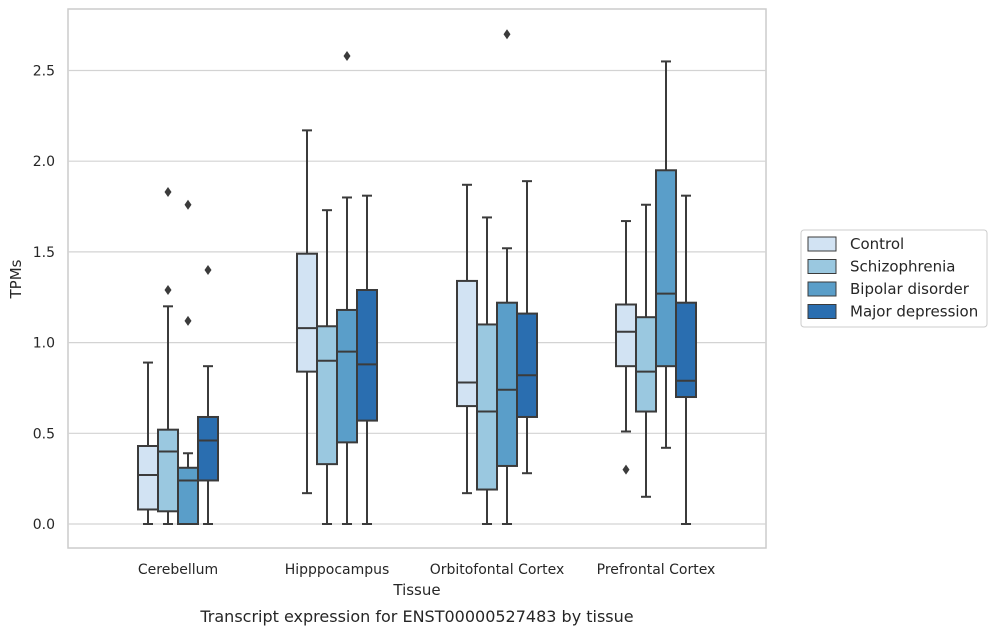  I want to click on x-axis-label: Tissue, so click(416, 590).